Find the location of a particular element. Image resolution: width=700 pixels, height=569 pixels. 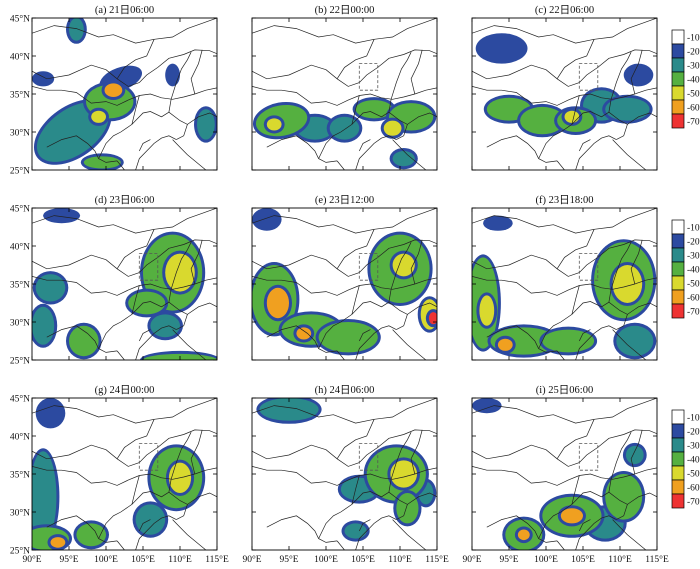

colorbar-label: -70 is located at coordinates (693, 503).